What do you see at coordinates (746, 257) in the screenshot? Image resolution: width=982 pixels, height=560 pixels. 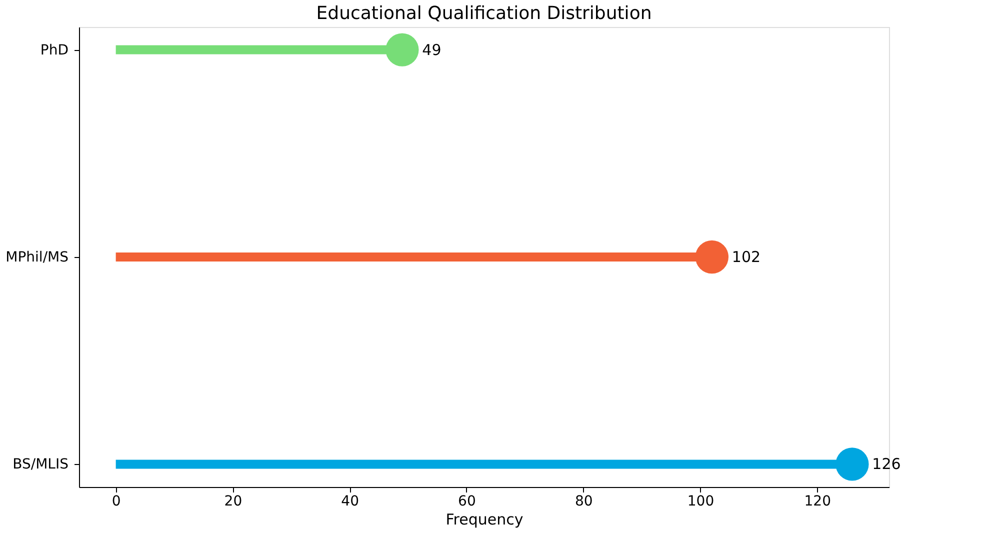 I see `data-label: 102` at bounding box center [746, 257].